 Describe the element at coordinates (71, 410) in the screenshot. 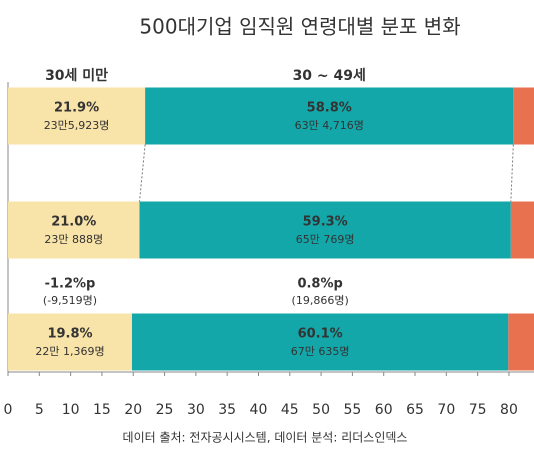

I see `x-tick-label: 10` at that location.